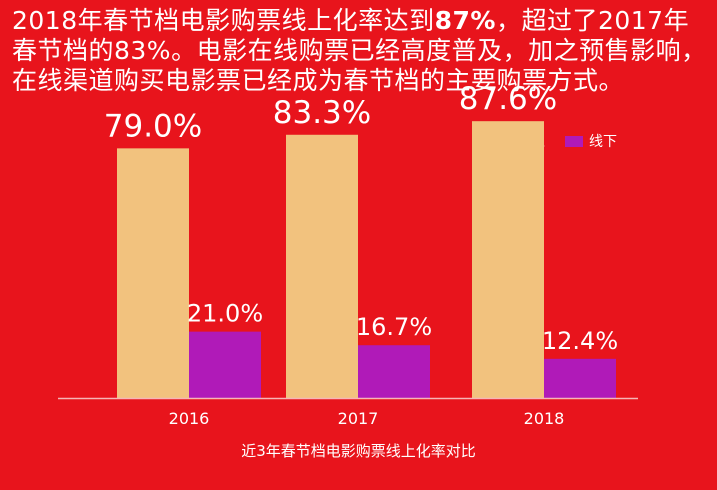 The height and width of the screenshot is (490, 717). Describe the element at coordinates (544, 418) in the screenshot. I see `x-tick-label-2018: 2018` at that location.